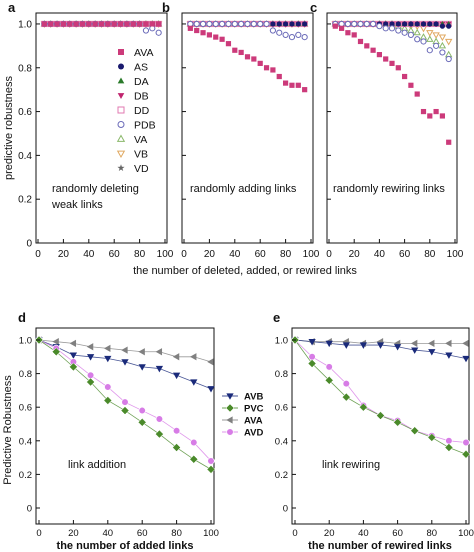  Describe the element at coordinates (121, 124) in the screenshot. I see `legend-marker-pdb` at that location.